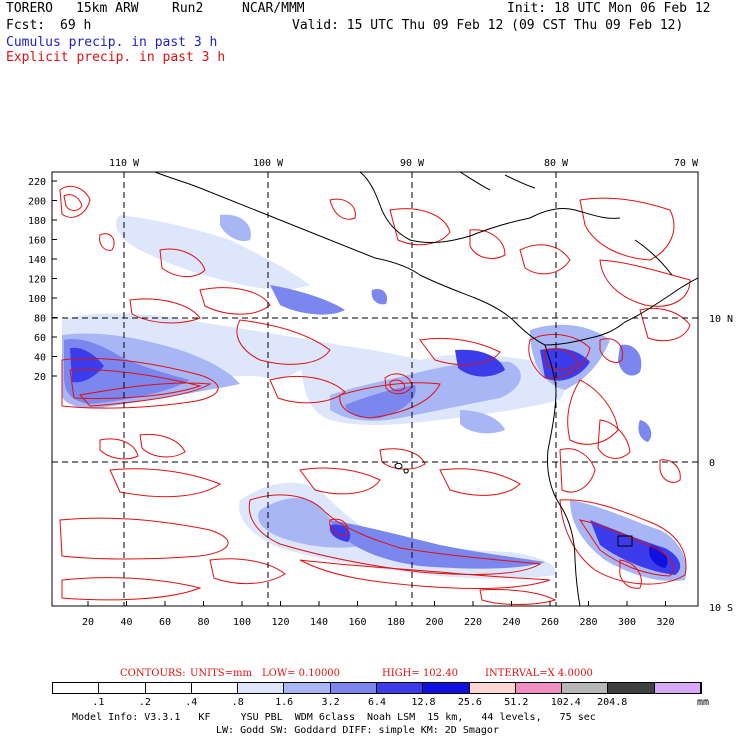  What do you see at coordinates (721, 319) in the screenshot?
I see `latitude-label: 10 N` at bounding box center [721, 319].